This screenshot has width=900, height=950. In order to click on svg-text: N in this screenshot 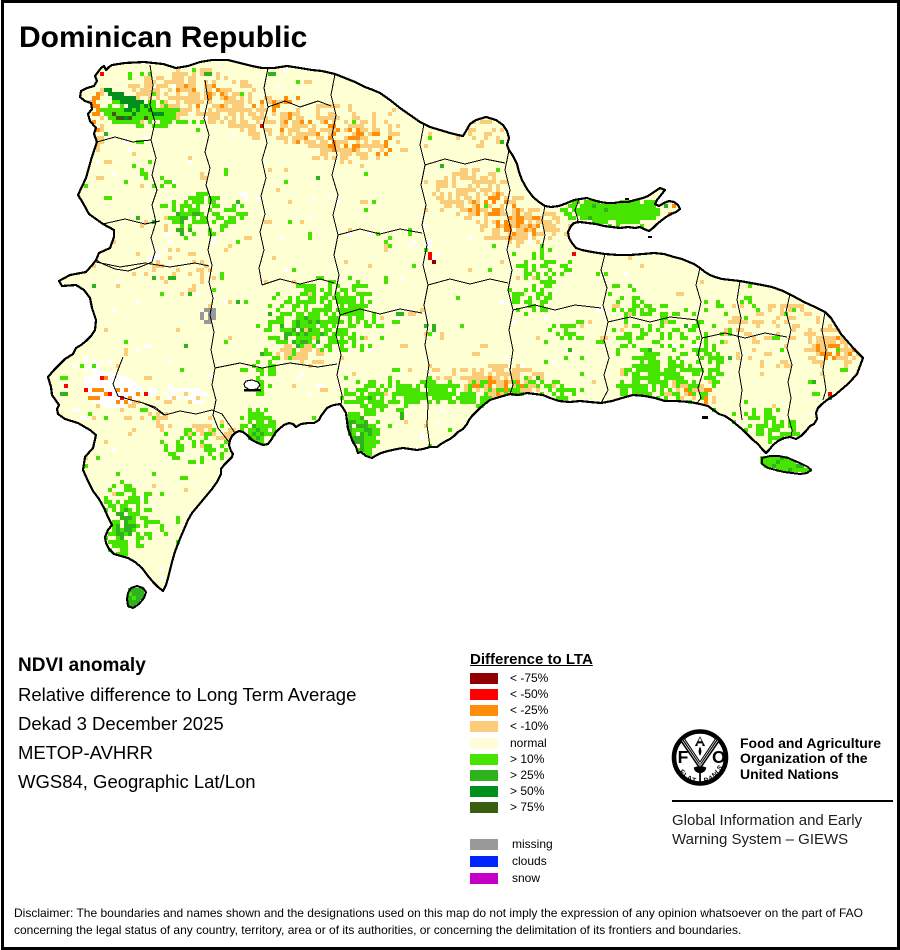, I will do `click(715, 775)`.